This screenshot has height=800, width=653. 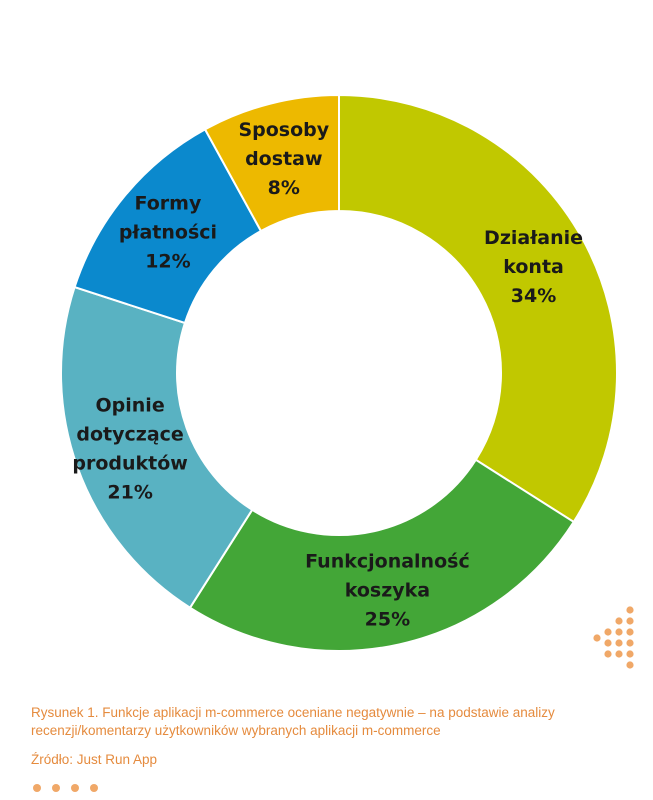 I want to click on slice-name-label: Sposoby, so click(x=283, y=130).